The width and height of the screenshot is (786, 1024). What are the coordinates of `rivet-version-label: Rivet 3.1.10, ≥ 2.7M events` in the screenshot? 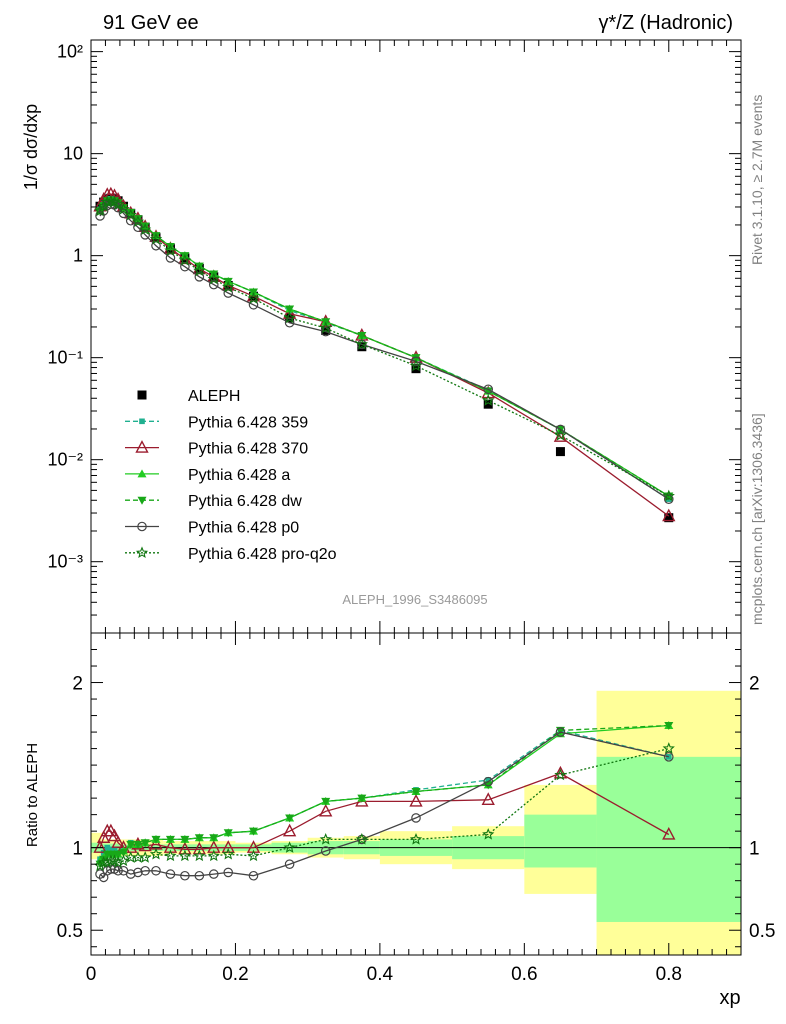 It's located at (757, 180).